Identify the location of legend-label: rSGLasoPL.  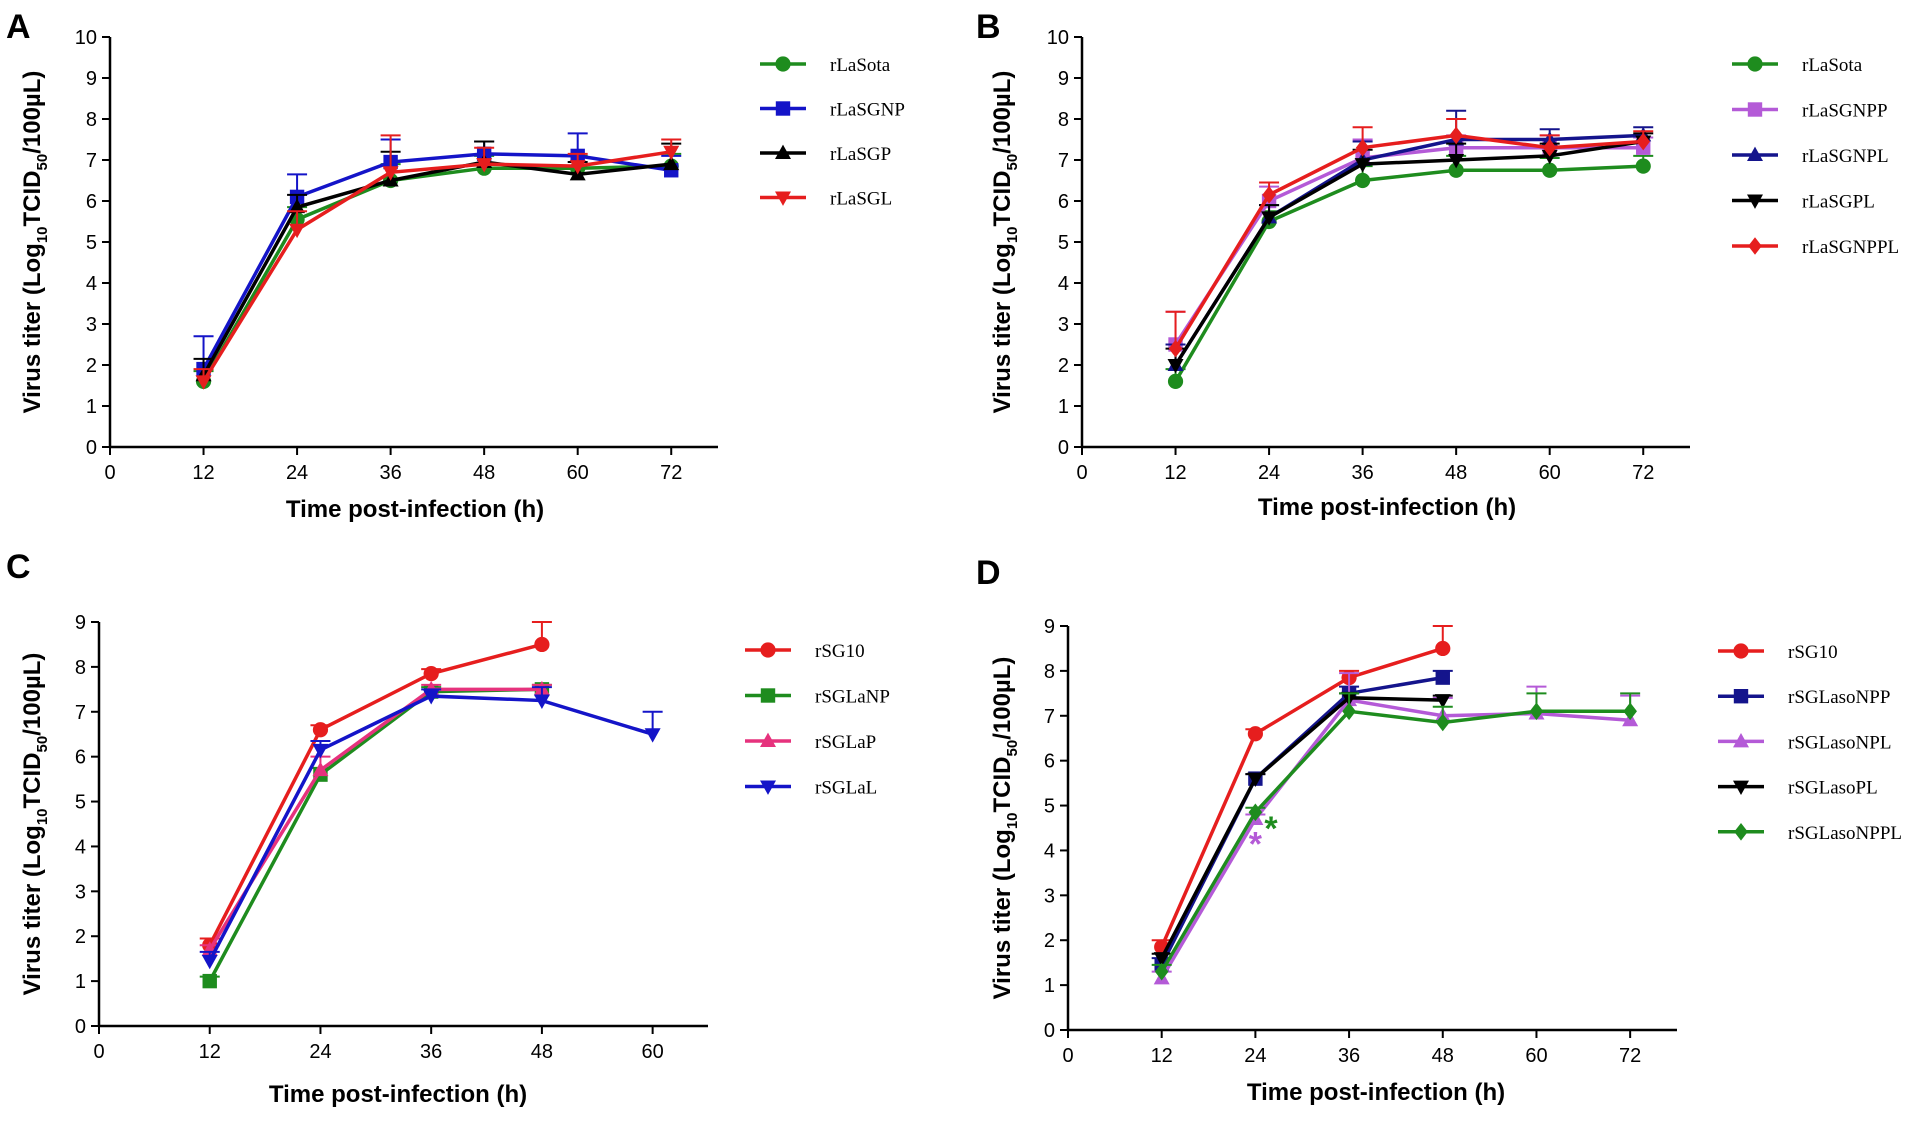
(1833, 788).